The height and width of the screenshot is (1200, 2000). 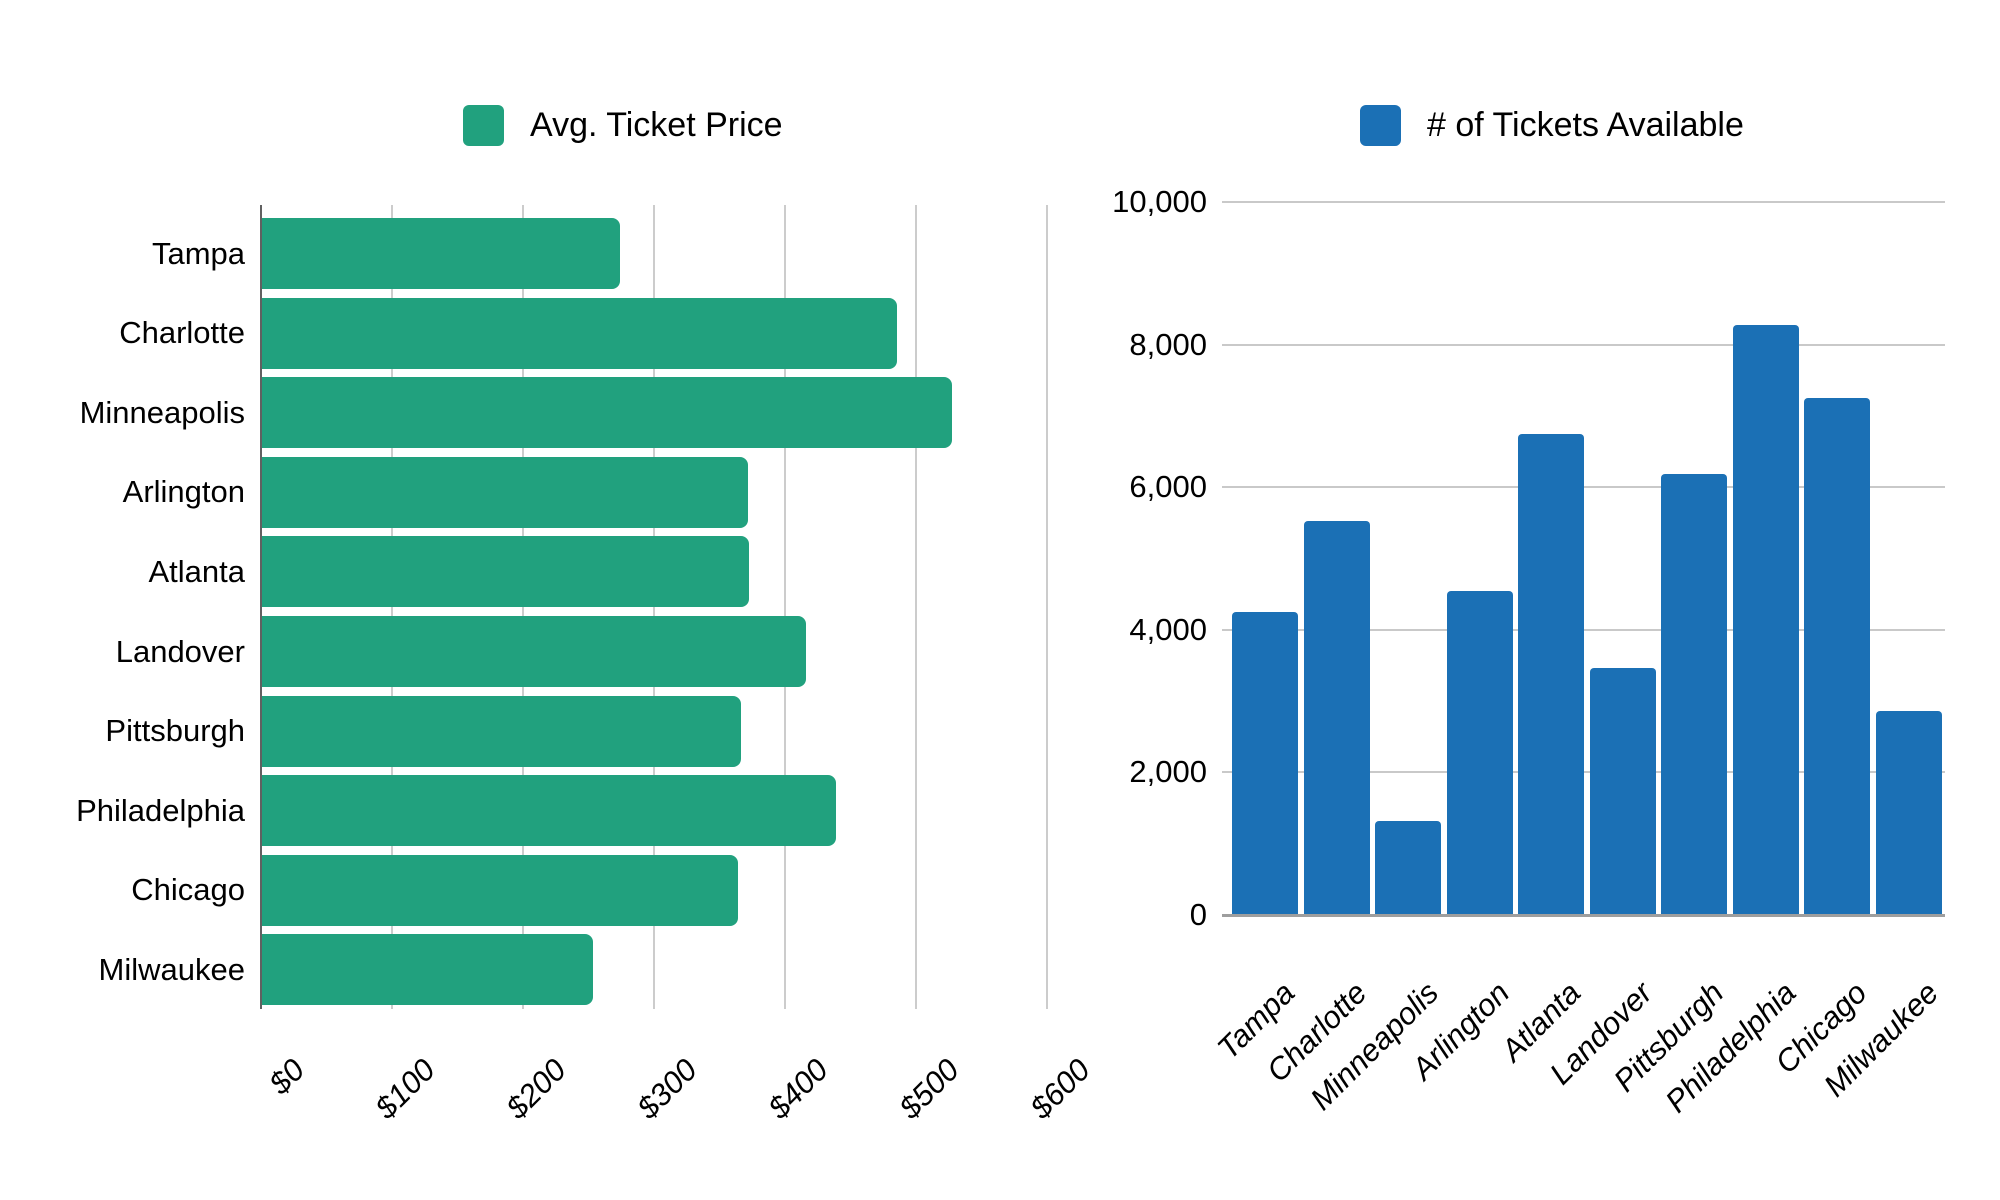 I want to click on y-tick-label-2000: 2,000, so click(x=1168, y=772).